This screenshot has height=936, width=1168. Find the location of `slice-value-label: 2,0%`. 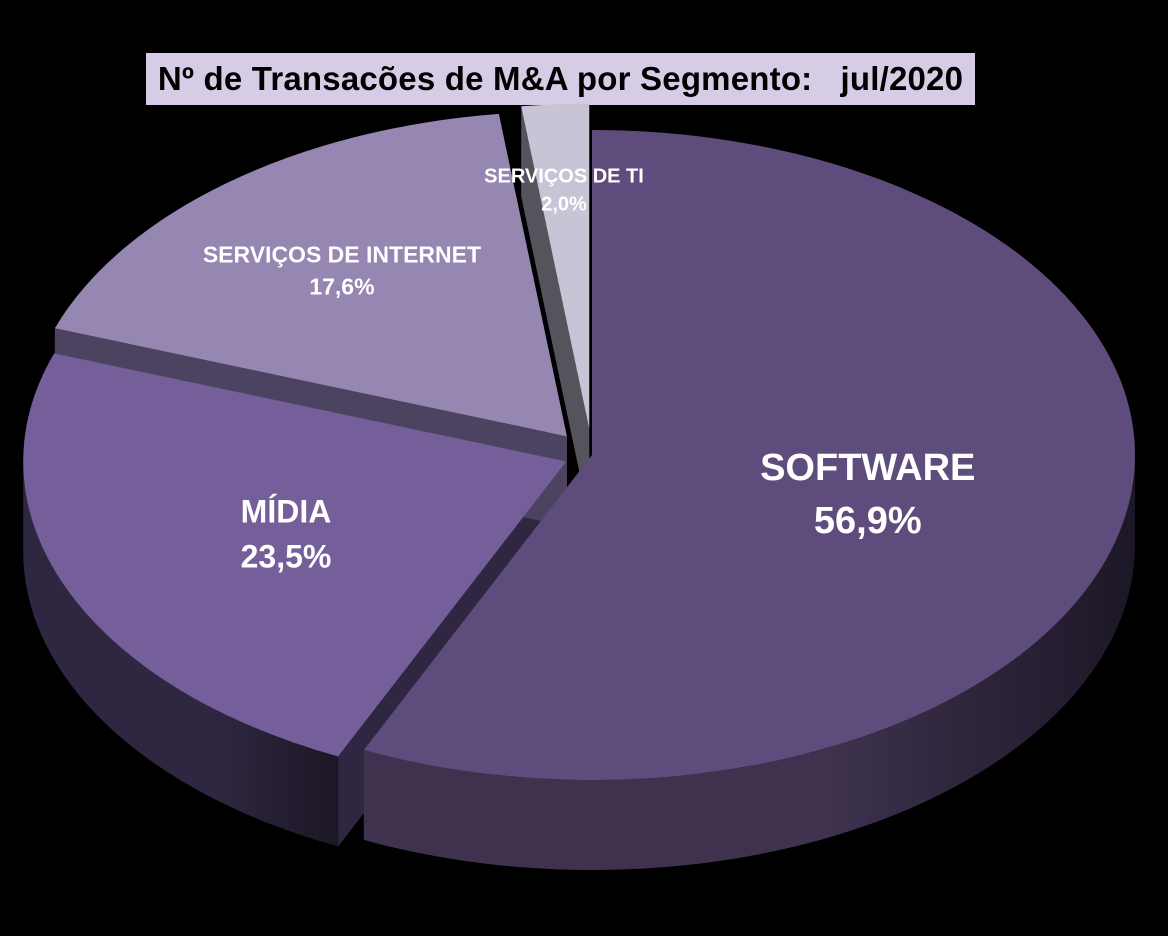

slice-value-label: 2,0% is located at coordinates (564, 205).